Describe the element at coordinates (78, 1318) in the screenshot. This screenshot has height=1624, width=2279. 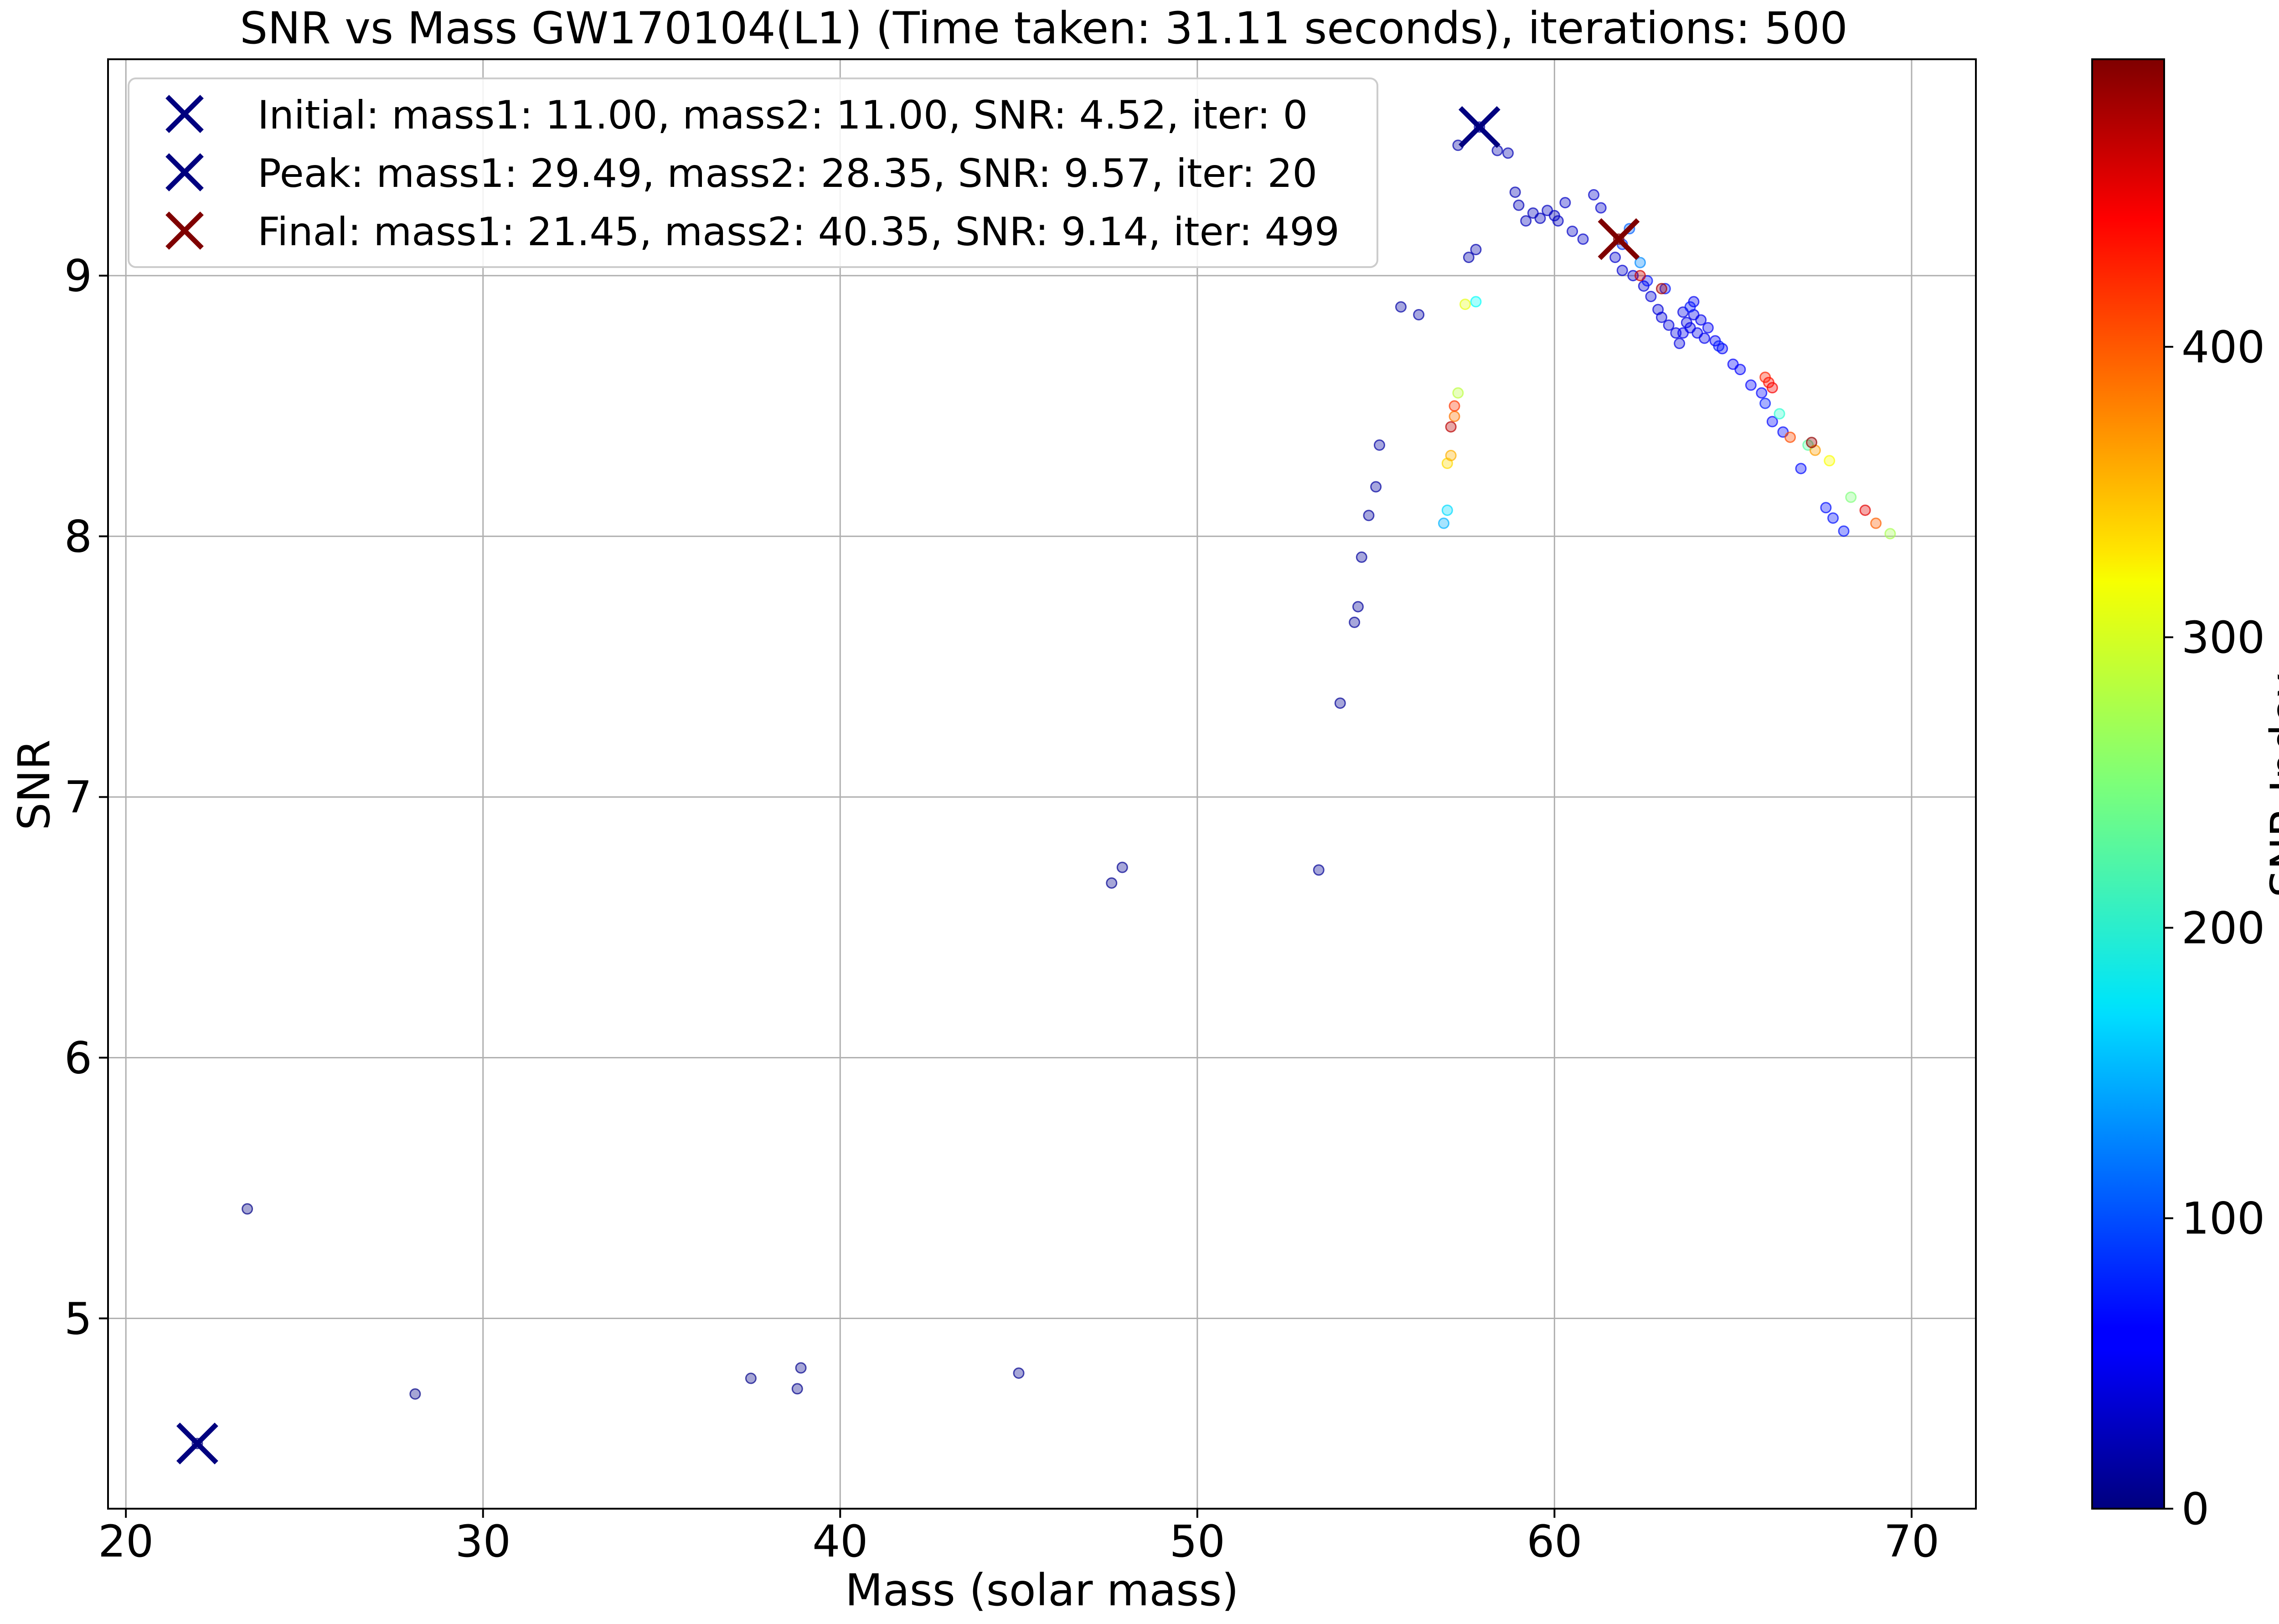
I see `y-tick-label: 5` at that location.